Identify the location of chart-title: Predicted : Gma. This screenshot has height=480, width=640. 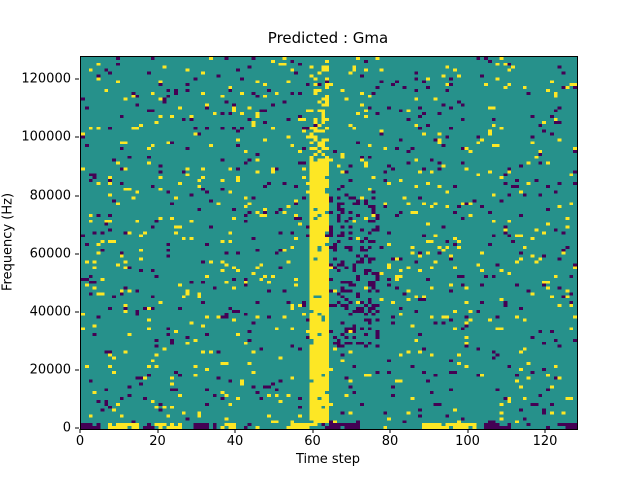
(328, 38).